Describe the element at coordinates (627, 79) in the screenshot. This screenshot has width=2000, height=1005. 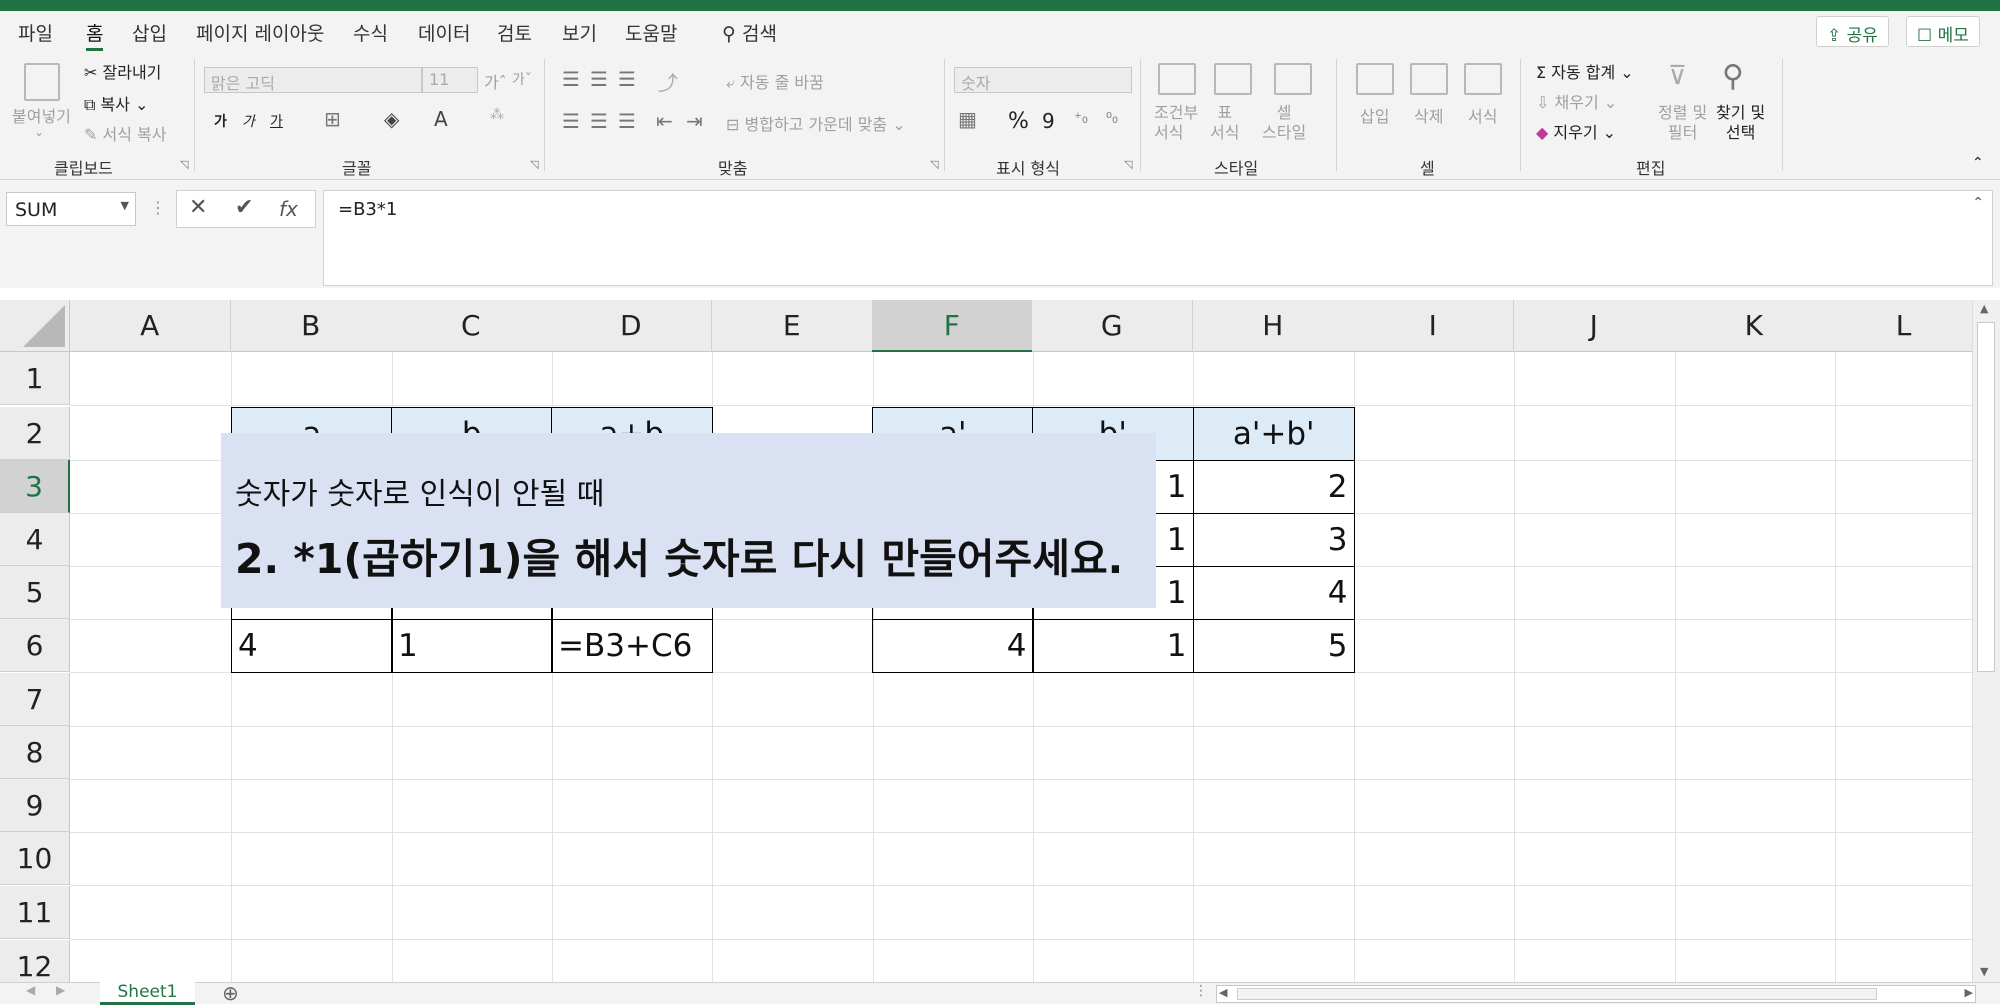
I see `align-bottom-icon: ☰` at that location.